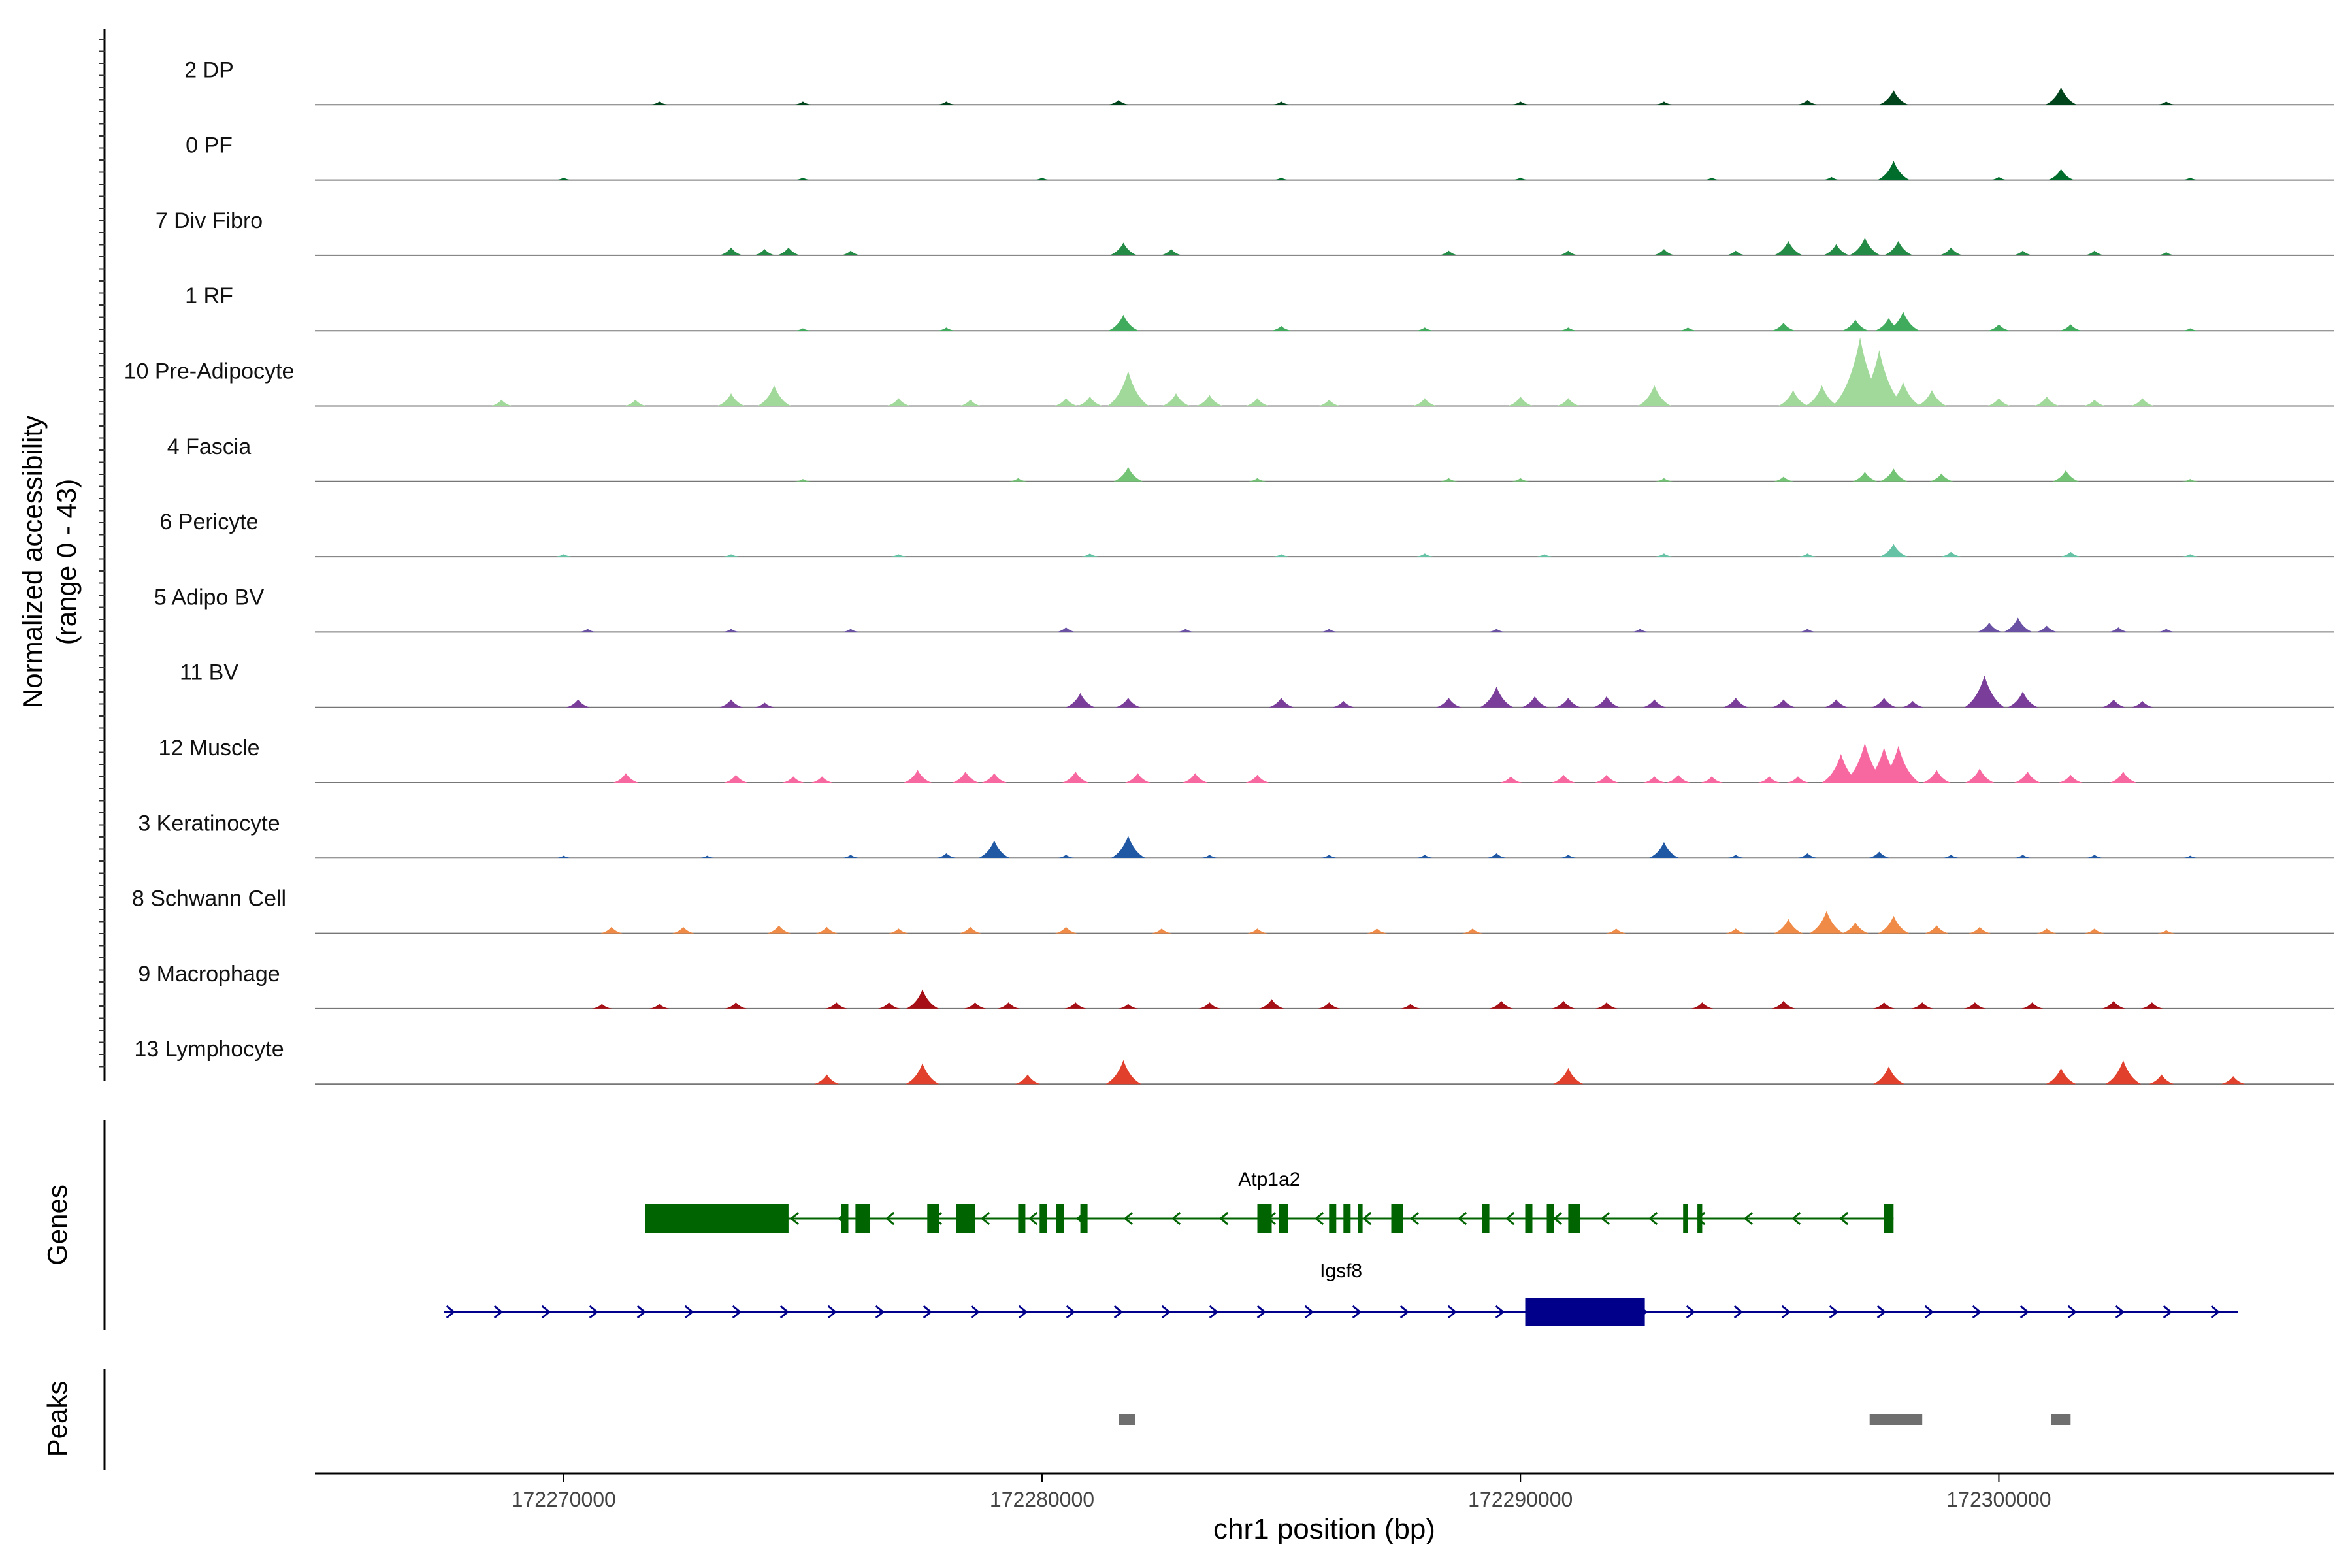 The image size is (2352, 1568). I want to click on track-4-fascia: 4 Fascia, so click(1250, 458).